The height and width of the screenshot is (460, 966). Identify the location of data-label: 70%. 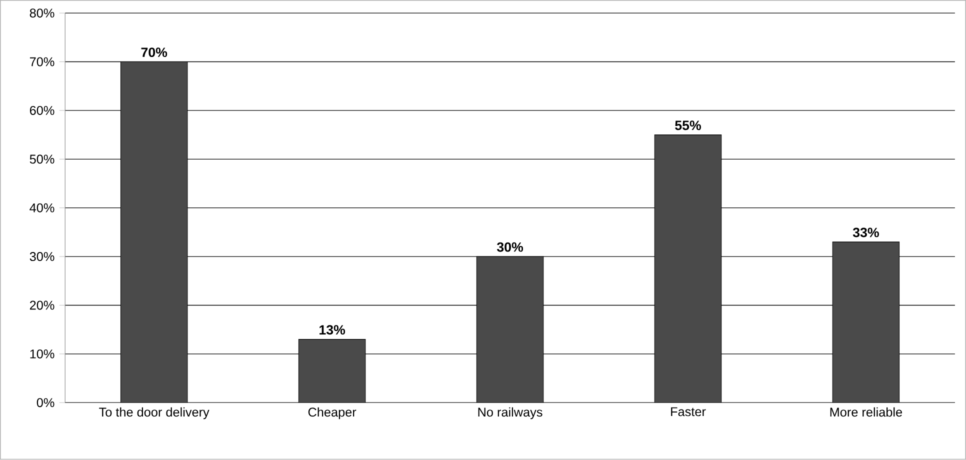
(154, 53).